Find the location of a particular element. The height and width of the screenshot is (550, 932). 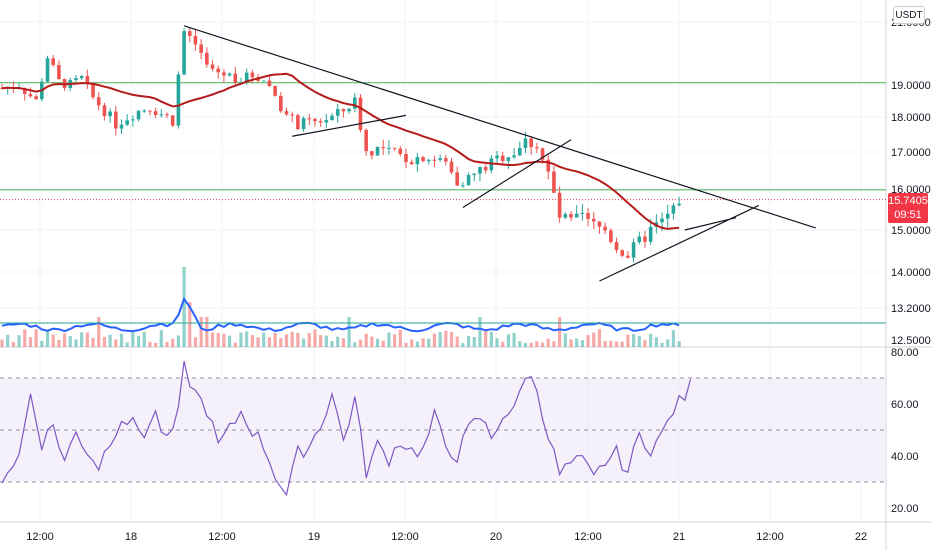

rsi-tick-label: 60.00 is located at coordinates (905, 405).